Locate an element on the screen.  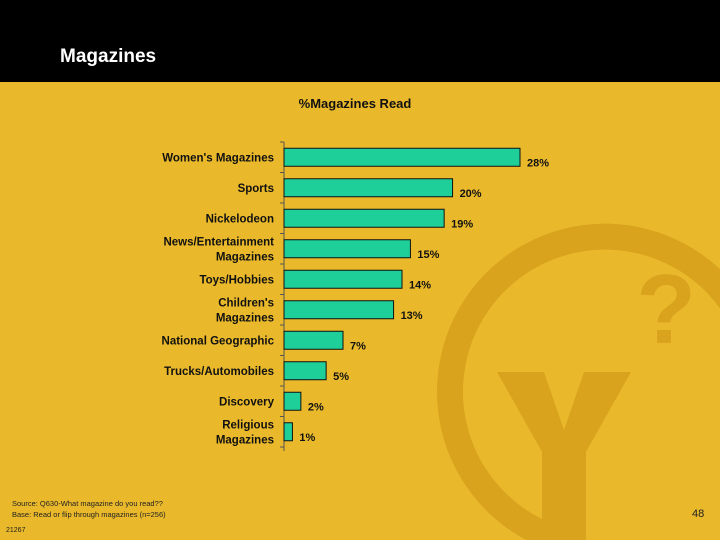
category-label: Toys/Hobbies is located at coordinates (236, 280).